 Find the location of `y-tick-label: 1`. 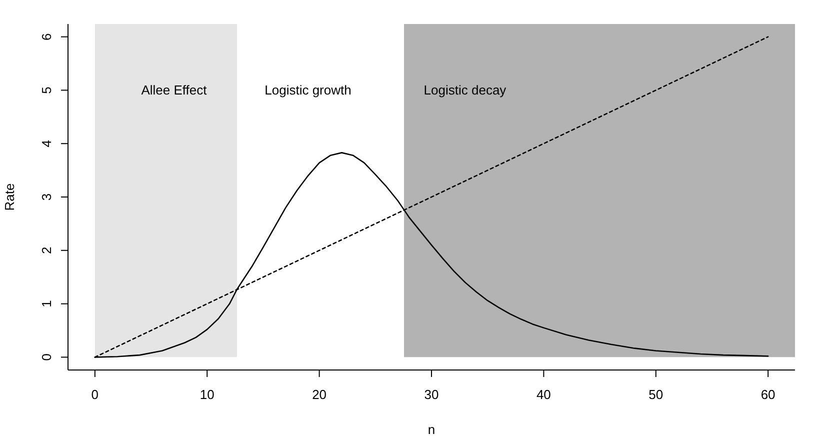

y-tick-label: 1 is located at coordinates (46, 304).